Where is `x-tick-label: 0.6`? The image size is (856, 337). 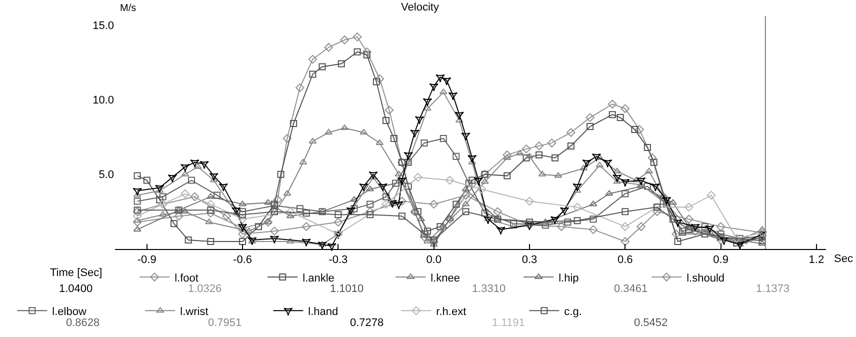 x-tick-label: 0.6 is located at coordinates (625, 260).